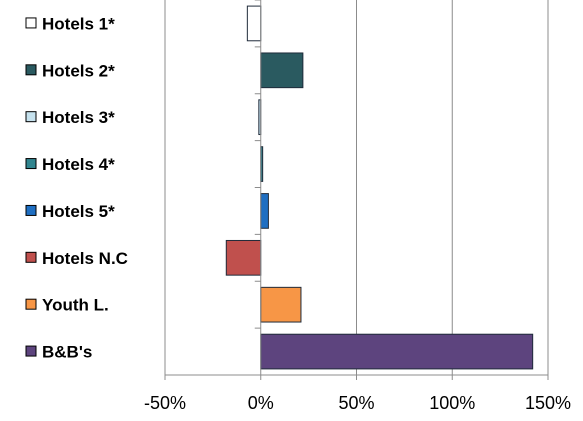 The image size is (583, 421). What do you see at coordinates (78, 23) in the screenshot?
I see `category-label: Hotels 1*` at bounding box center [78, 23].